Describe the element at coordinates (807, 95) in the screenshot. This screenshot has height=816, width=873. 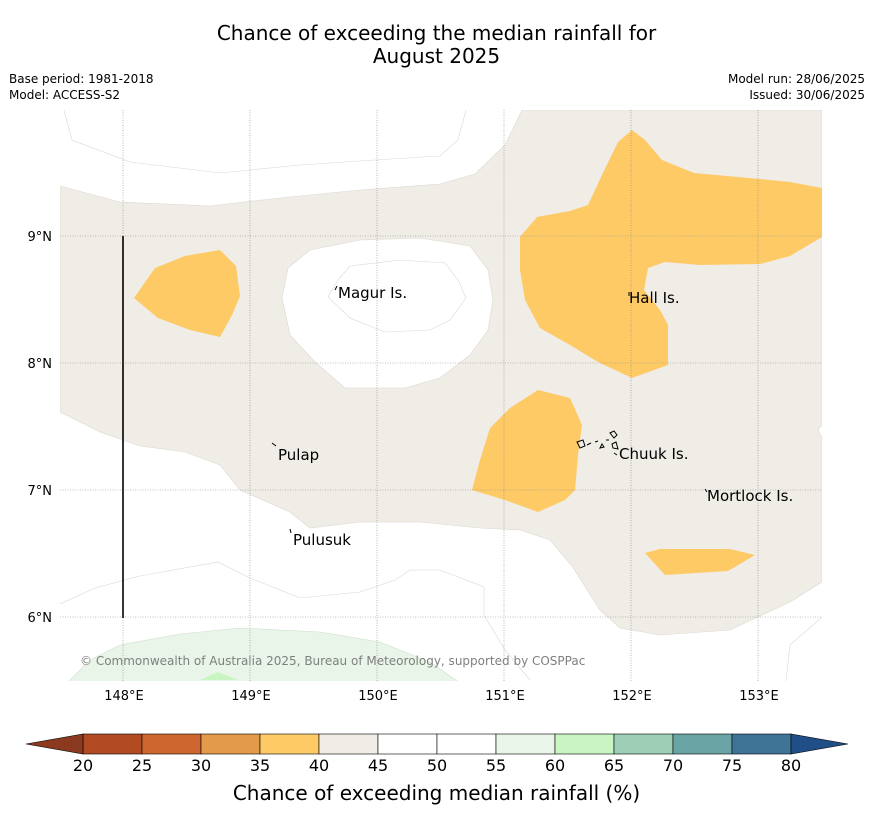
I see `issued-text: Issued: 30/06/2025` at that location.